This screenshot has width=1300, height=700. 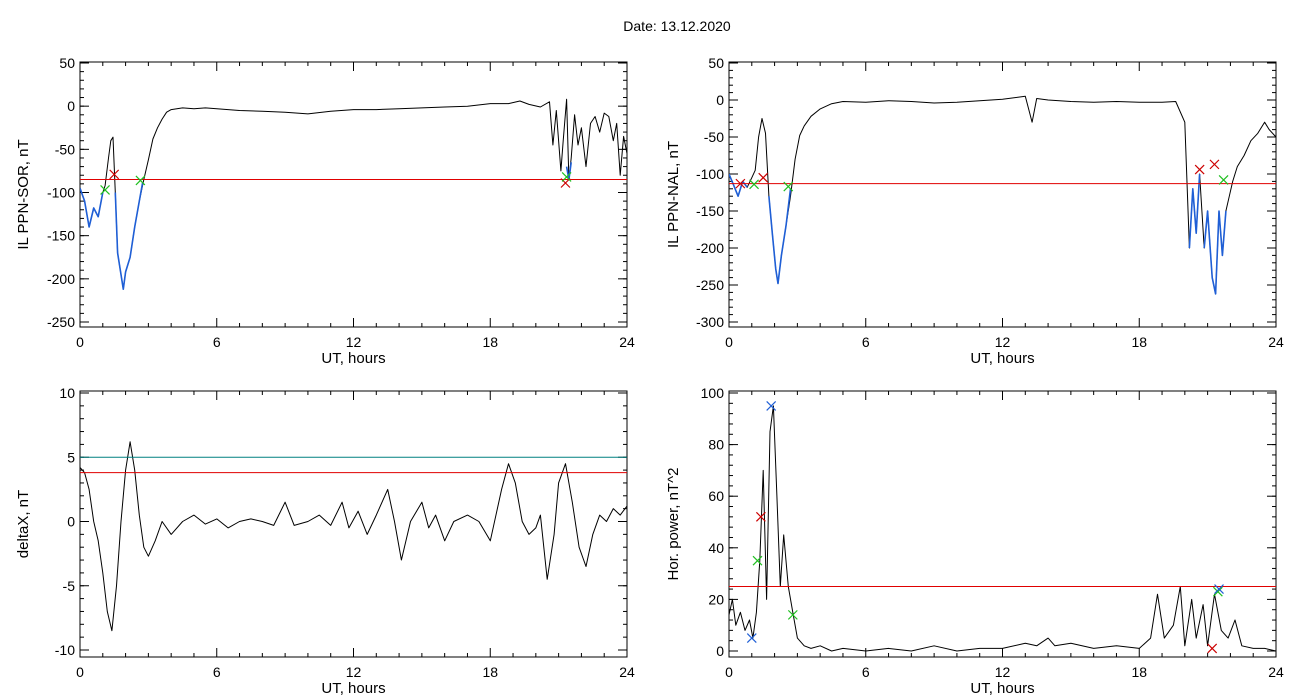 I want to click on y-axis-label: IL PPN-NAL, nT, so click(x=673, y=194).